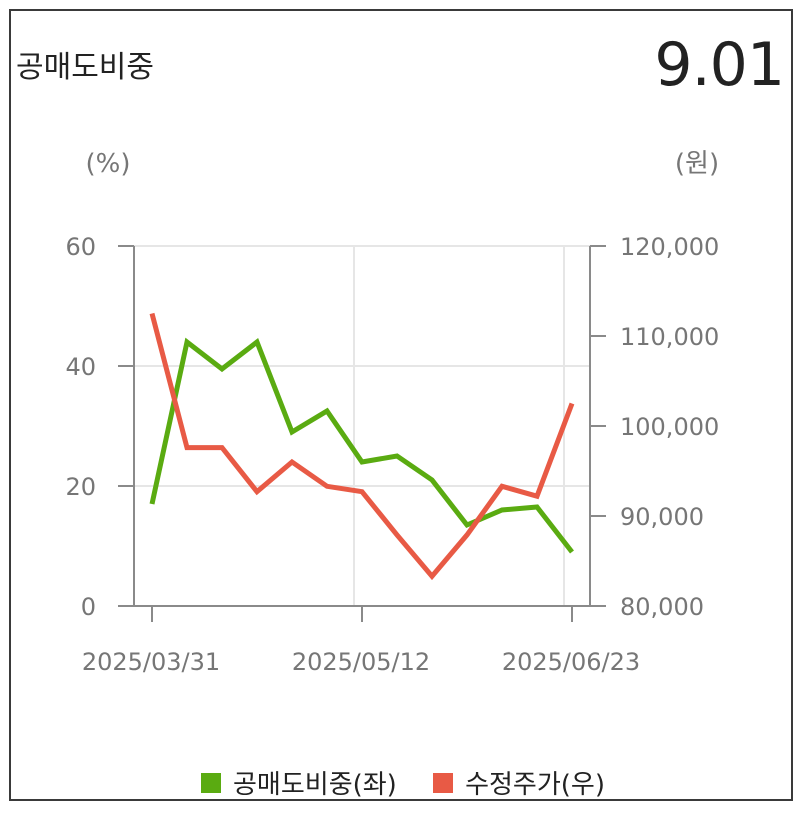 The width and height of the screenshot is (806, 816). Describe the element at coordinates (669, 427) in the screenshot. I see `right-tick-label: 100,000` at that location.